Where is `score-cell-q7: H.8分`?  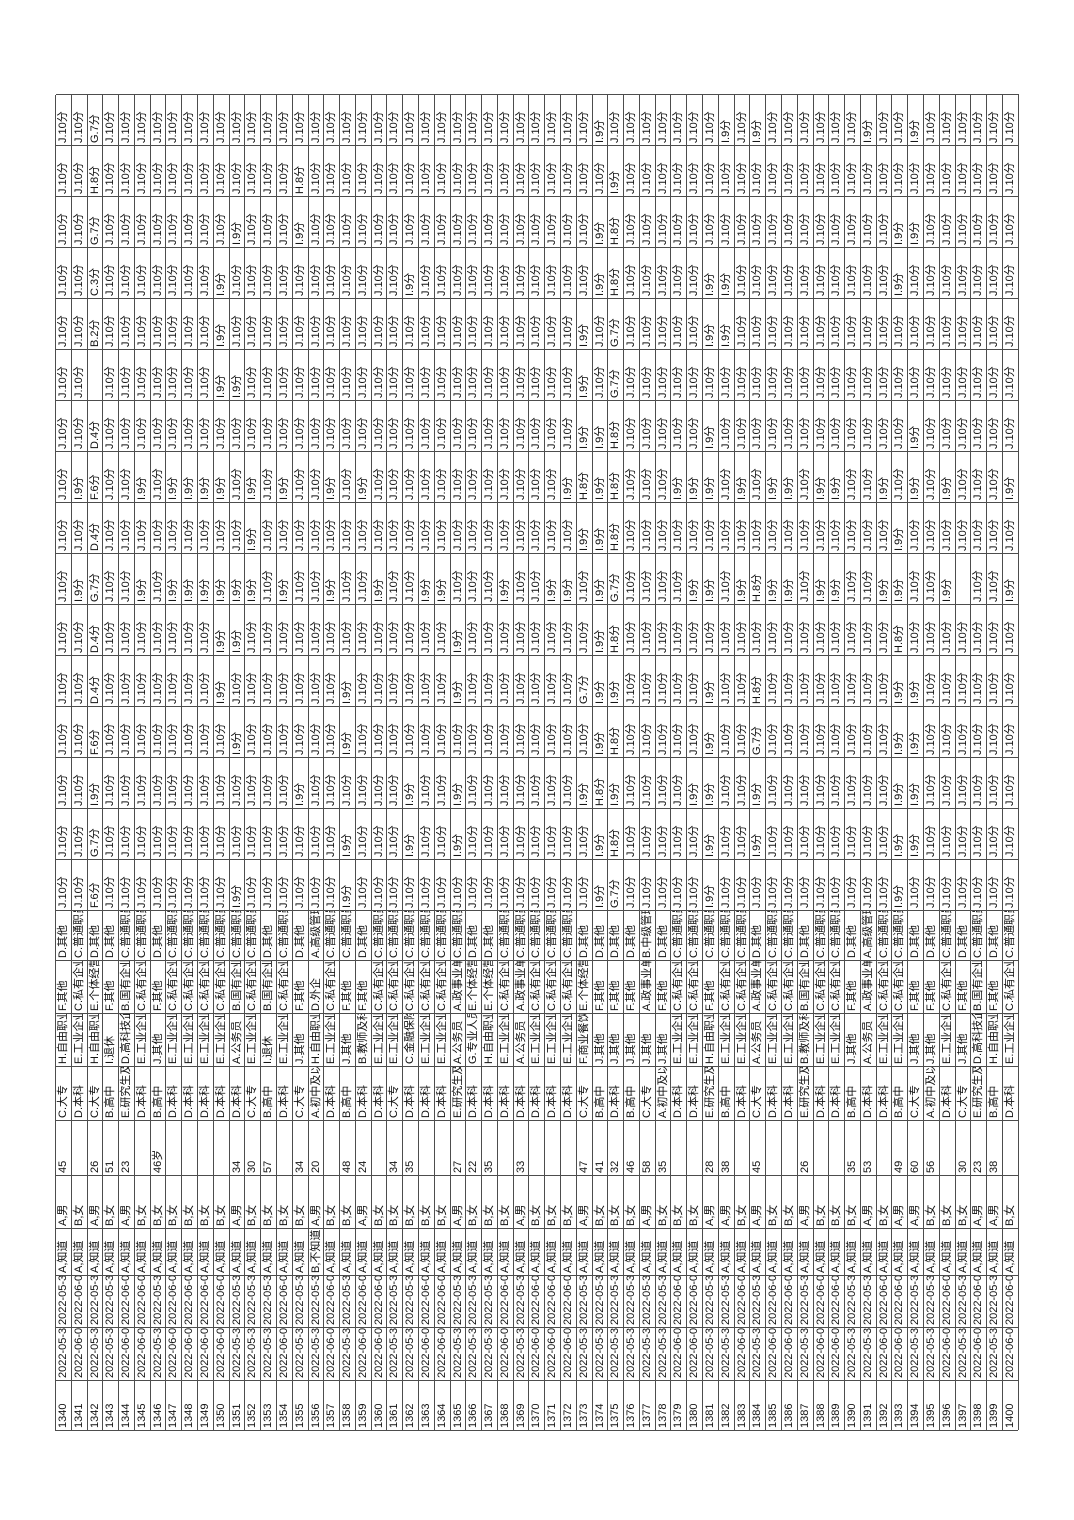
score-cell-q7: H.8分 is located at coordinates (758, 578).